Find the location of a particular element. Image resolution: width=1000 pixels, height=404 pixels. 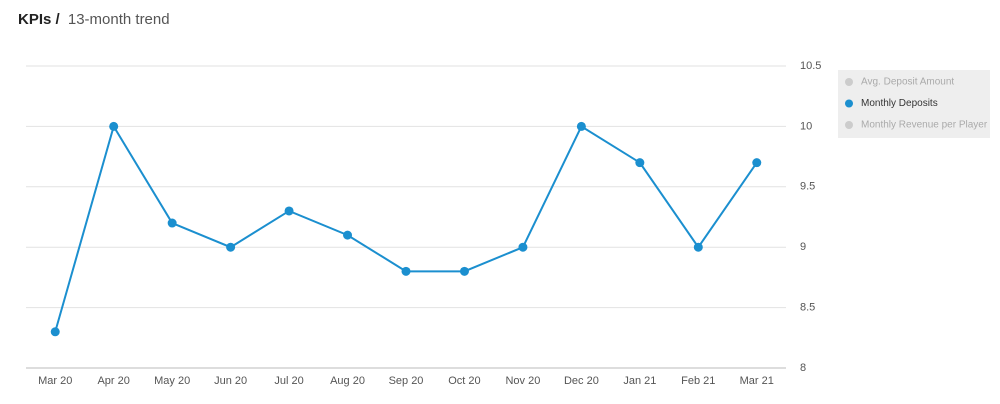

y-tick-label: 9.5 is located at coordinates (807, 187).